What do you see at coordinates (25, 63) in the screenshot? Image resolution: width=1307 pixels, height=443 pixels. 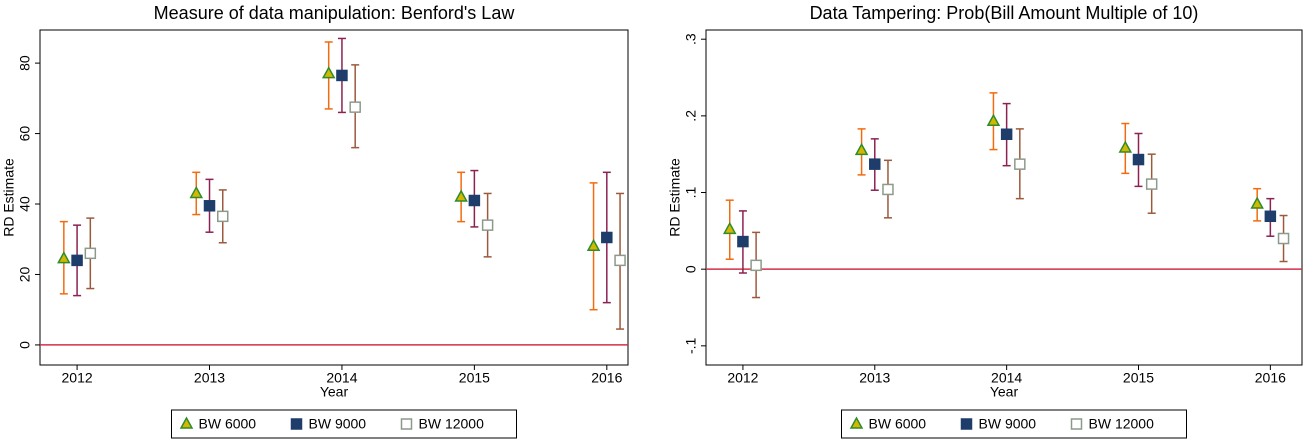 I see `y-tick-label: 80` at bounding box center [25, 63].